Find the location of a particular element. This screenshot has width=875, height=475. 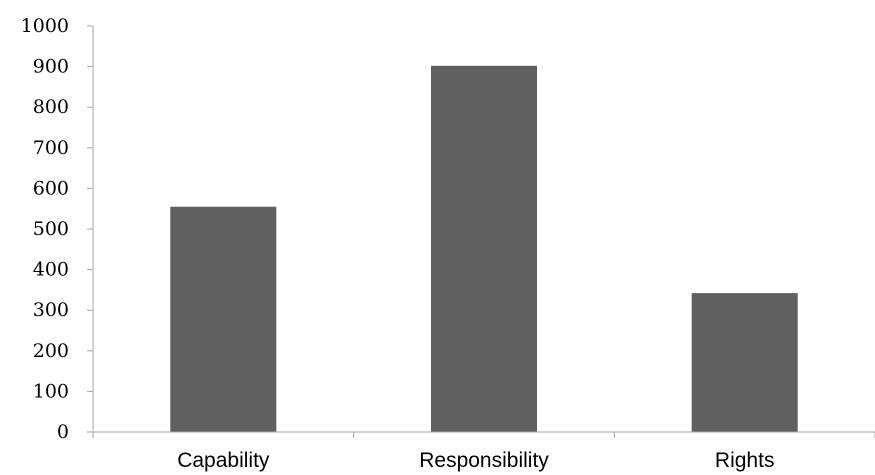

y-tick-label: 700 is located at coordinates (51, 148).